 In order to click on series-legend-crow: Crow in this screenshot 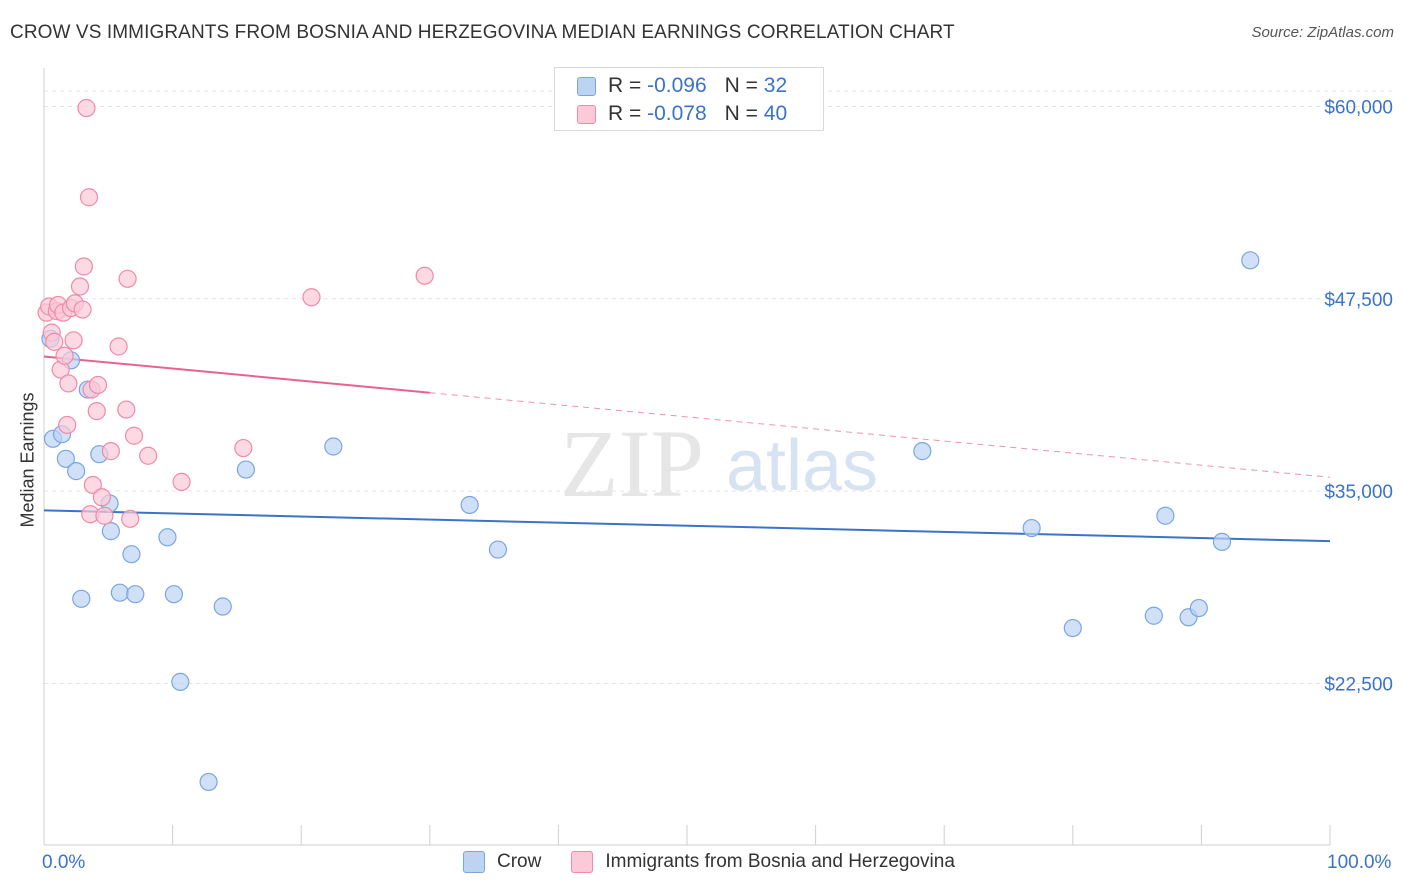, I will do `click(502, 862)`.